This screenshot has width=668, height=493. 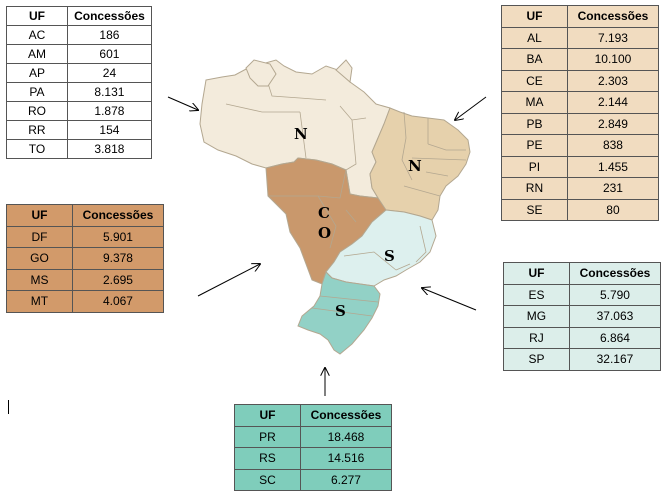 What do you see at coordinates (613, 59) in the screenshot?
I see `concessoes-cell: 10.100` at bounding box center [613, 59].